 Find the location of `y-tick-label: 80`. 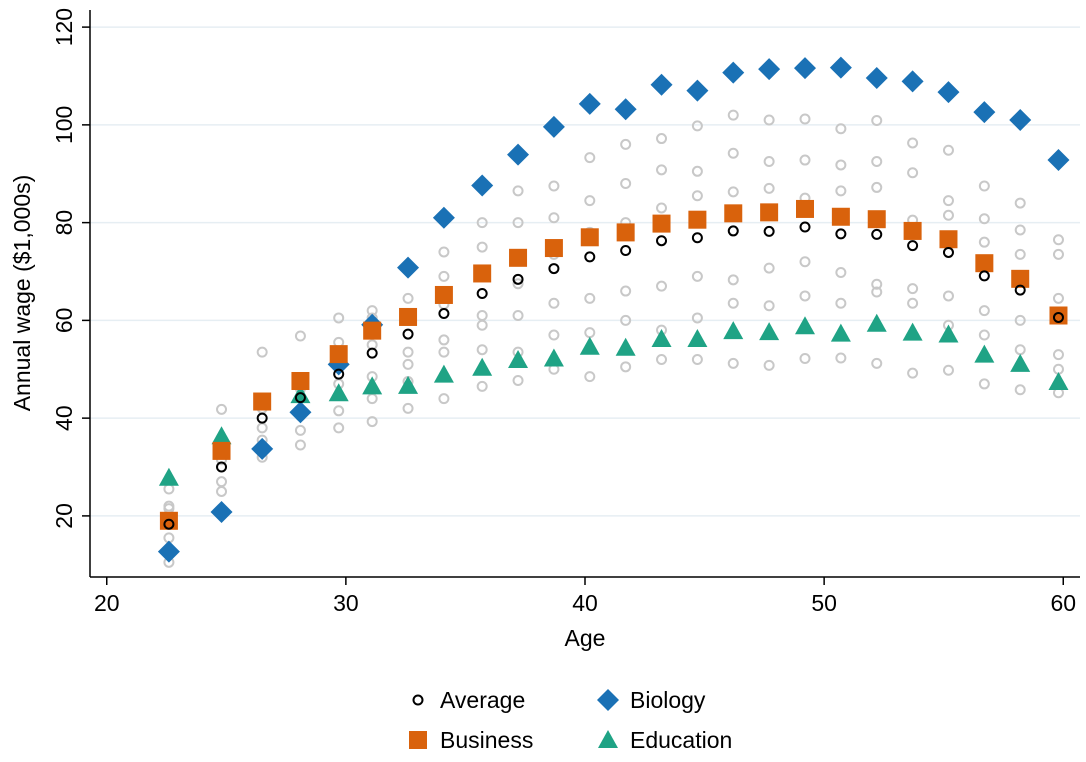

y-tick-label: 80 is located at coordinates (64, 223).